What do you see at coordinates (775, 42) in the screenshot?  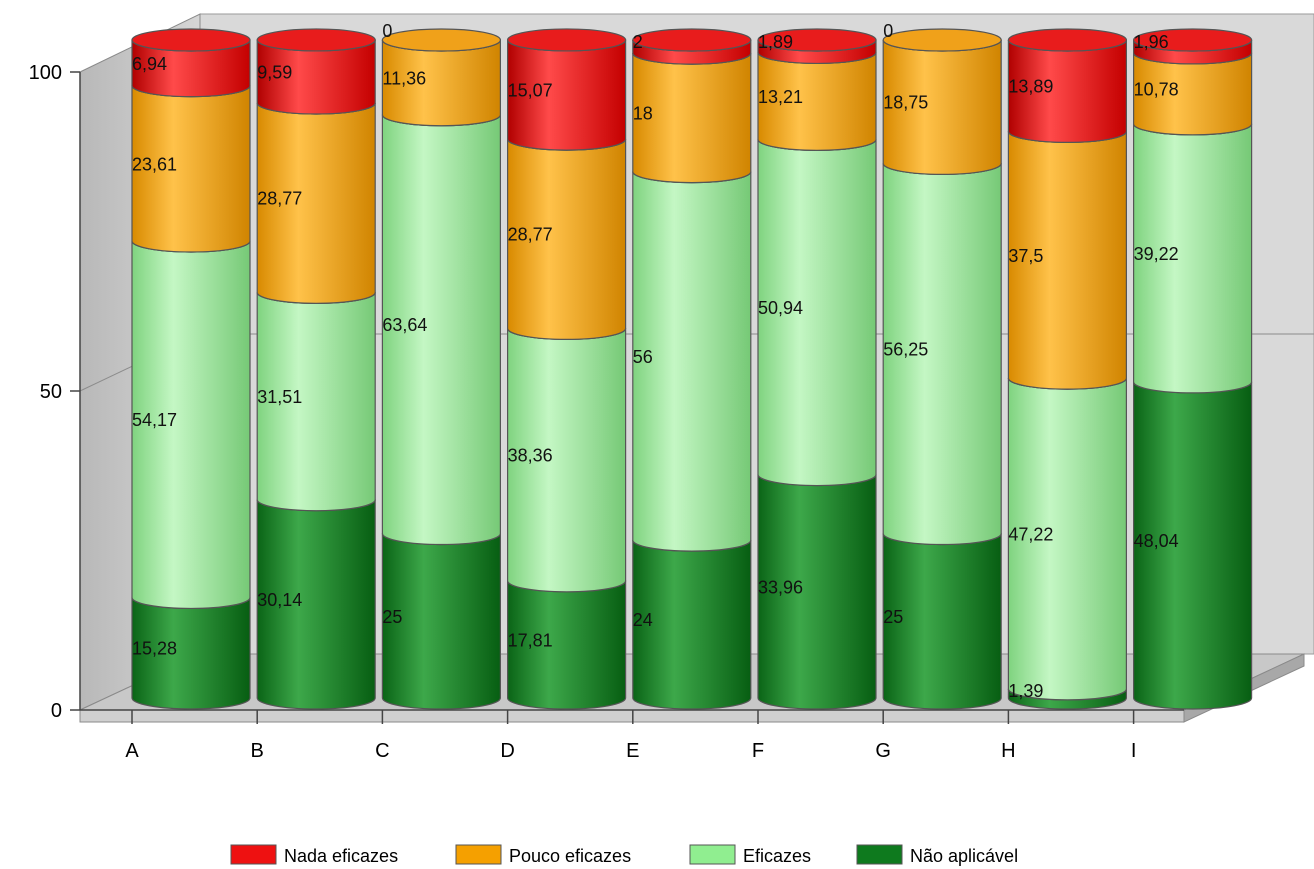 I see `data-label-F-3: 1,89` at bounding box center [775, 42].